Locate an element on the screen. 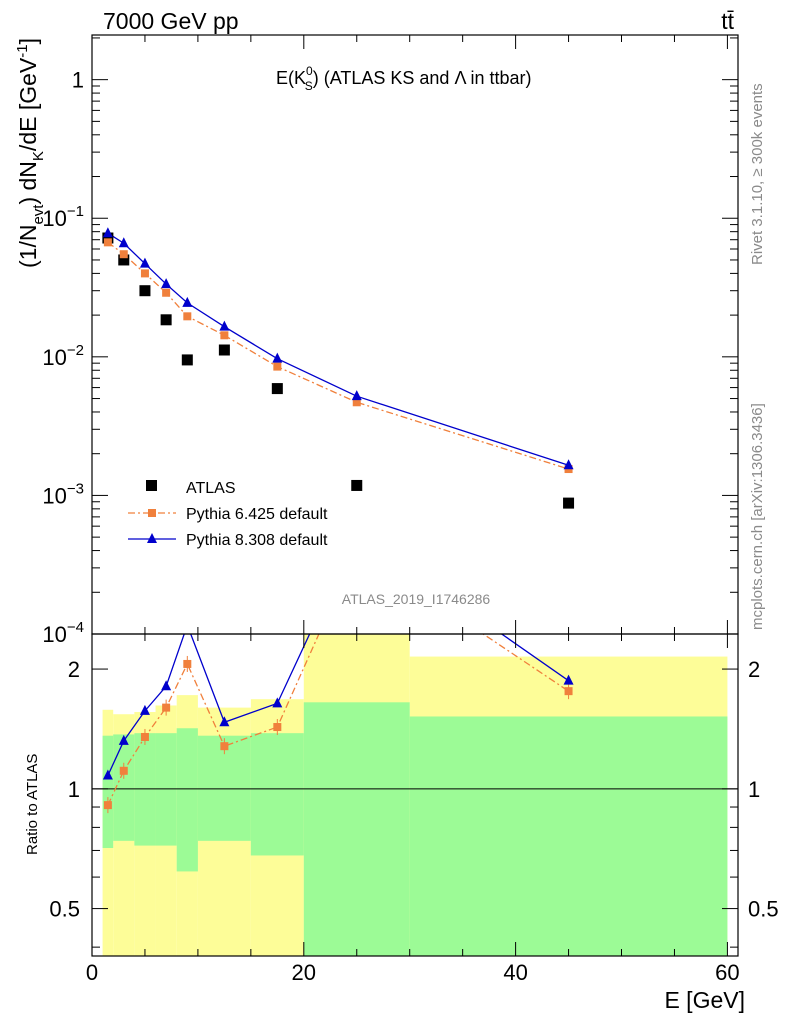  pythia6-ratio-line is located at coordinates (338, 720).